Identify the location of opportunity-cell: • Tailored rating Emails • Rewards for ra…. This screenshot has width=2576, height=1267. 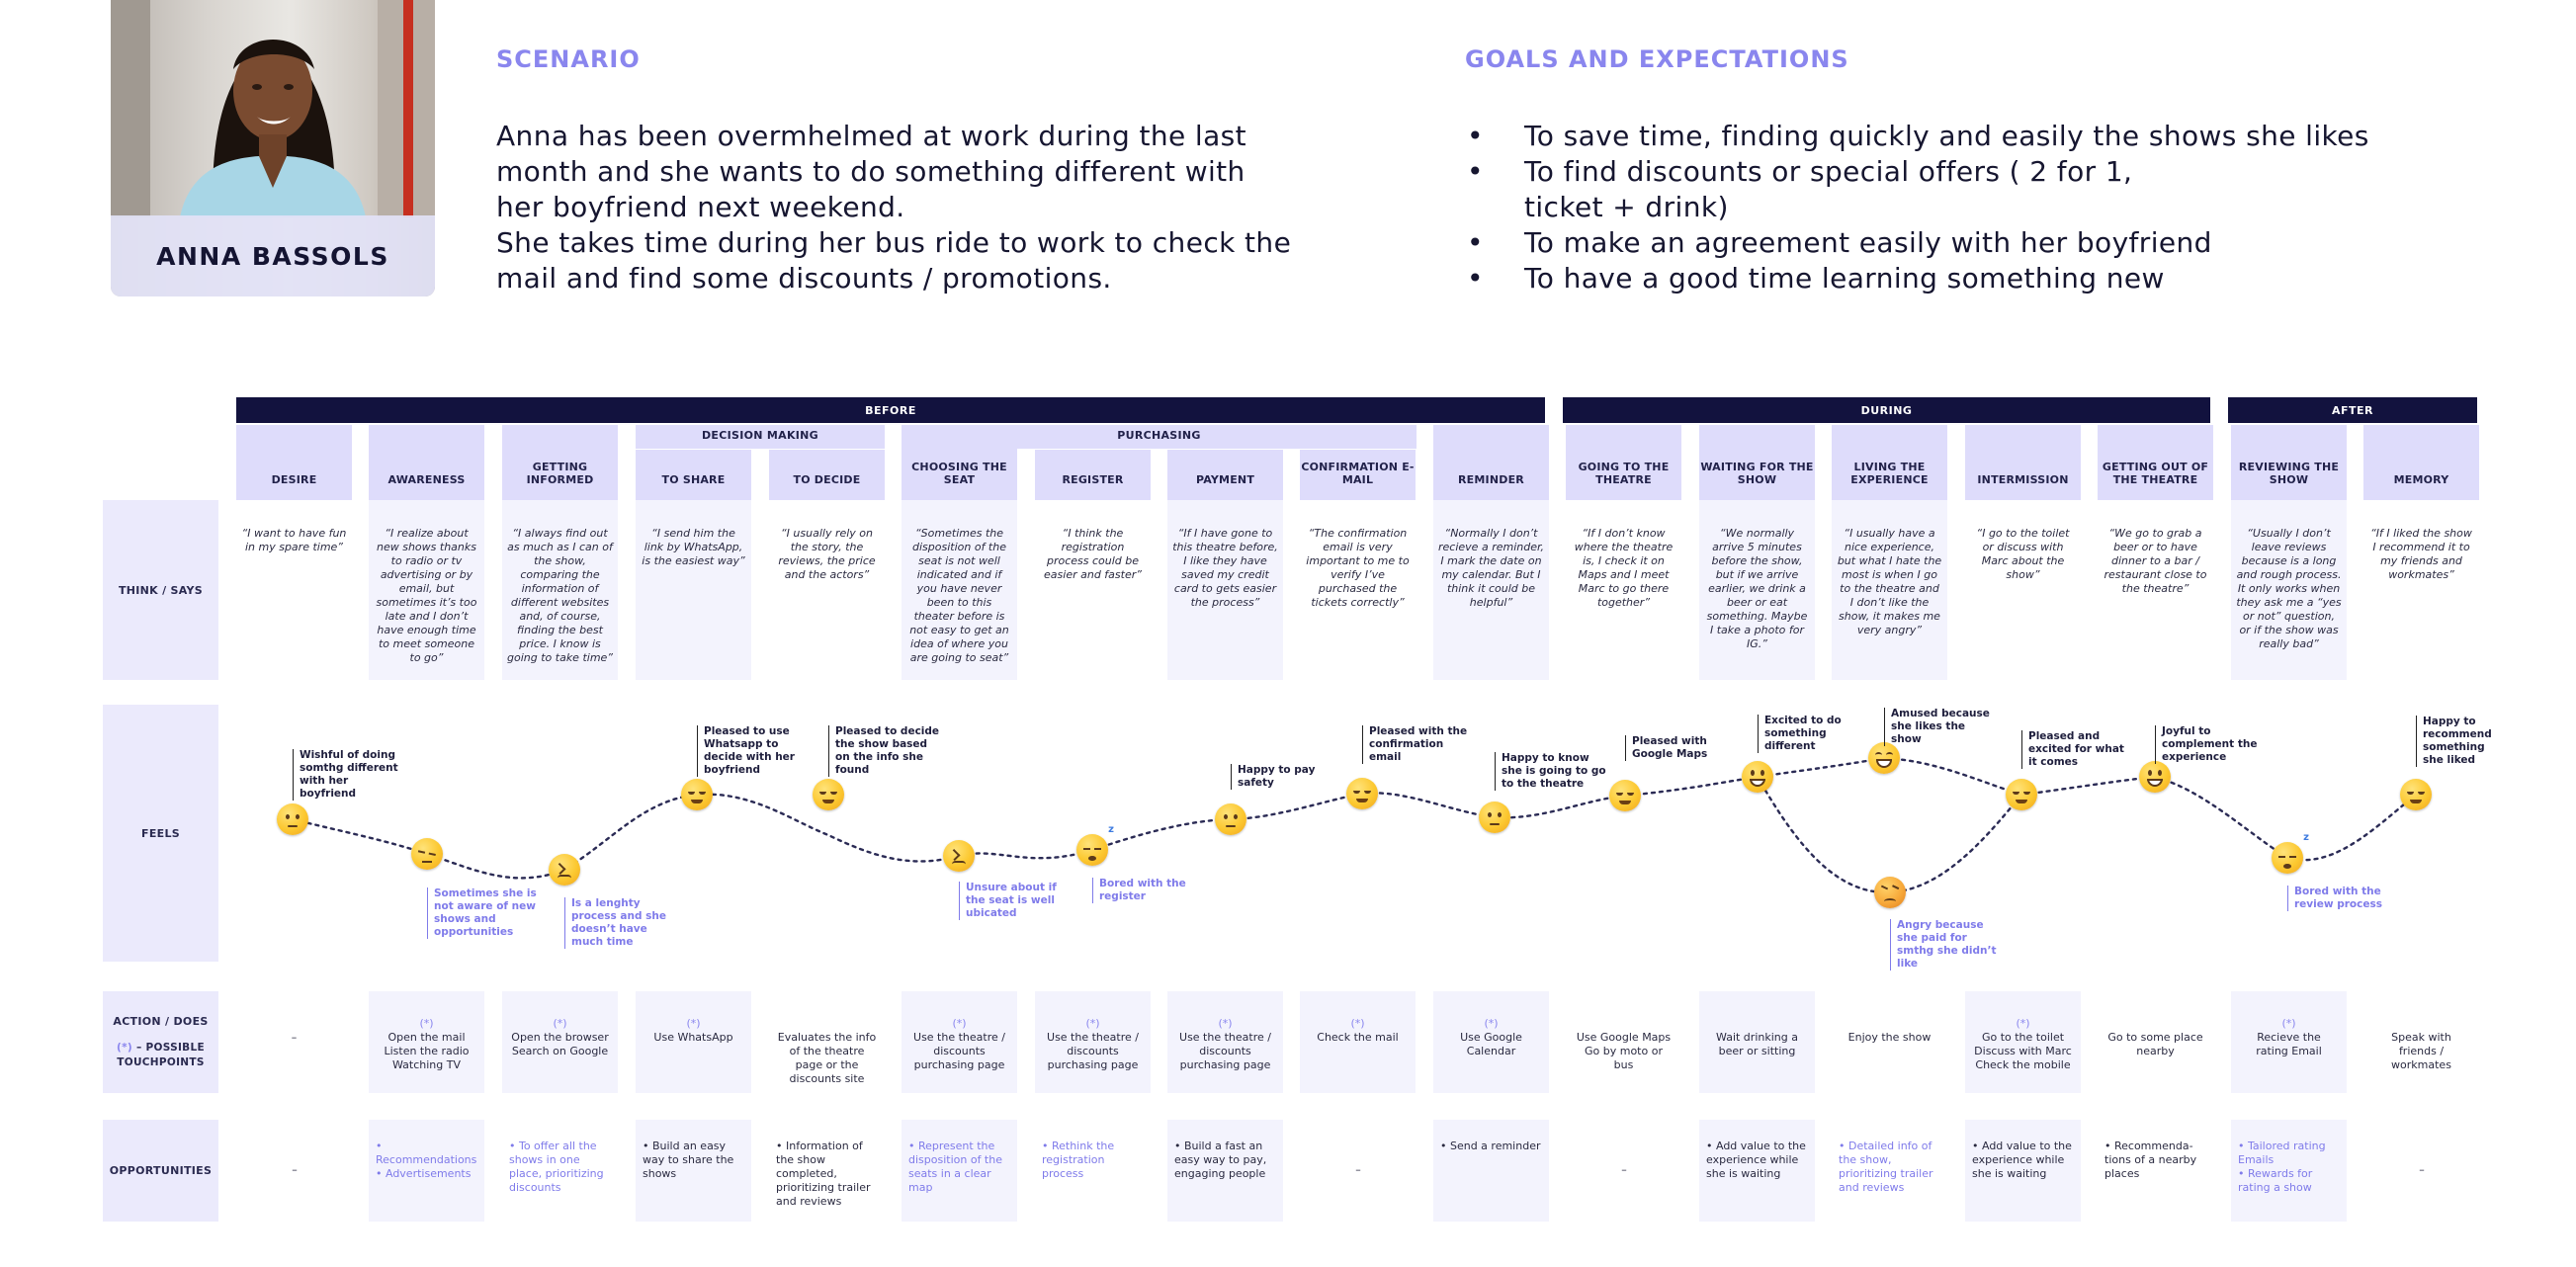
(2289, 1171).